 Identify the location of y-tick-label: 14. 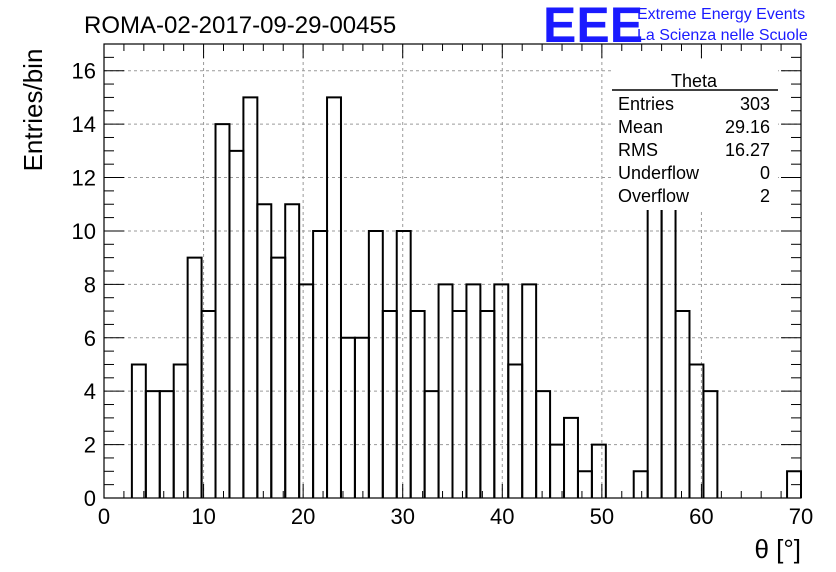
(84, 124).